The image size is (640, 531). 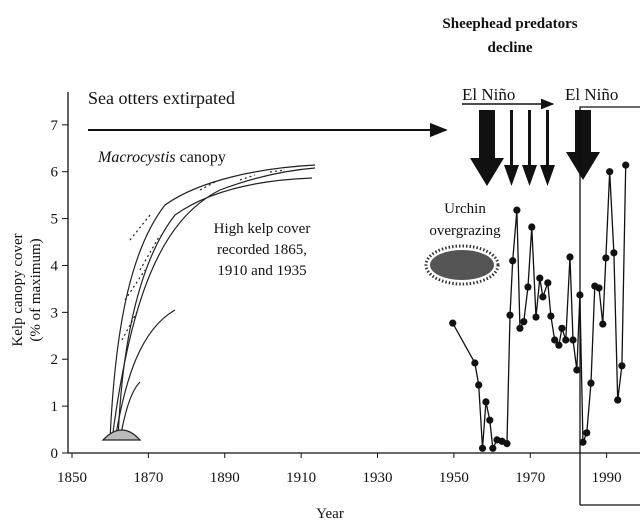 What do you see at coordinates (55, 407) in the screenshot?
I see `y-tick-label: 1` at bounding box center [55, 407].